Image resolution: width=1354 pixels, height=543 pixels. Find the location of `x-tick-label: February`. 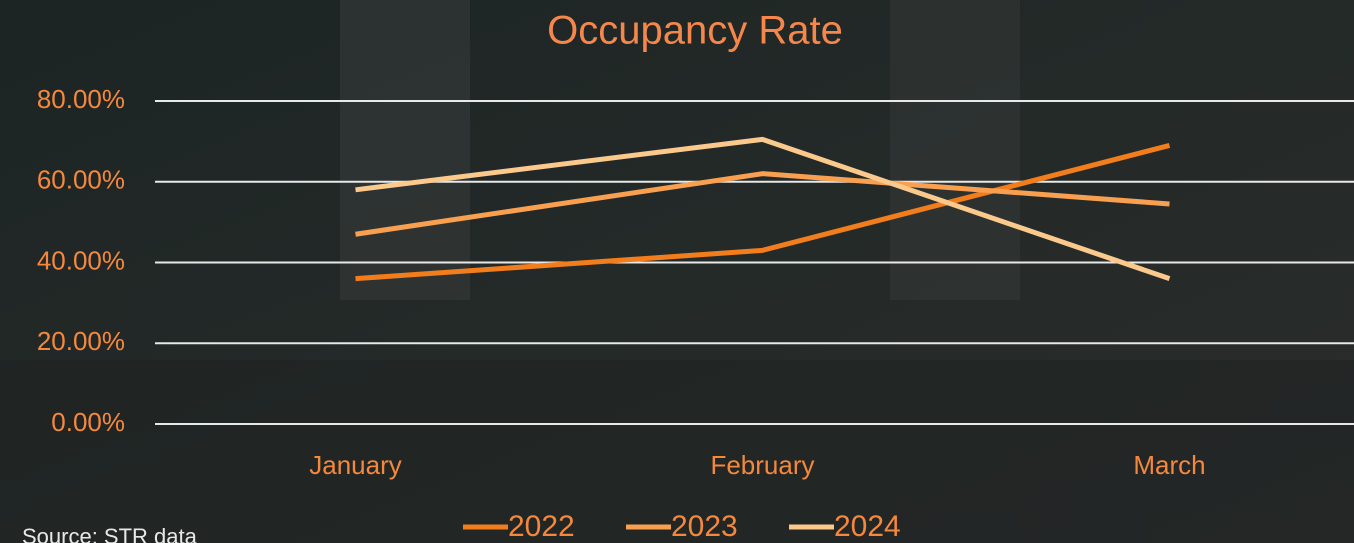

x-tick-label: February is located at coordinates (762, 465).